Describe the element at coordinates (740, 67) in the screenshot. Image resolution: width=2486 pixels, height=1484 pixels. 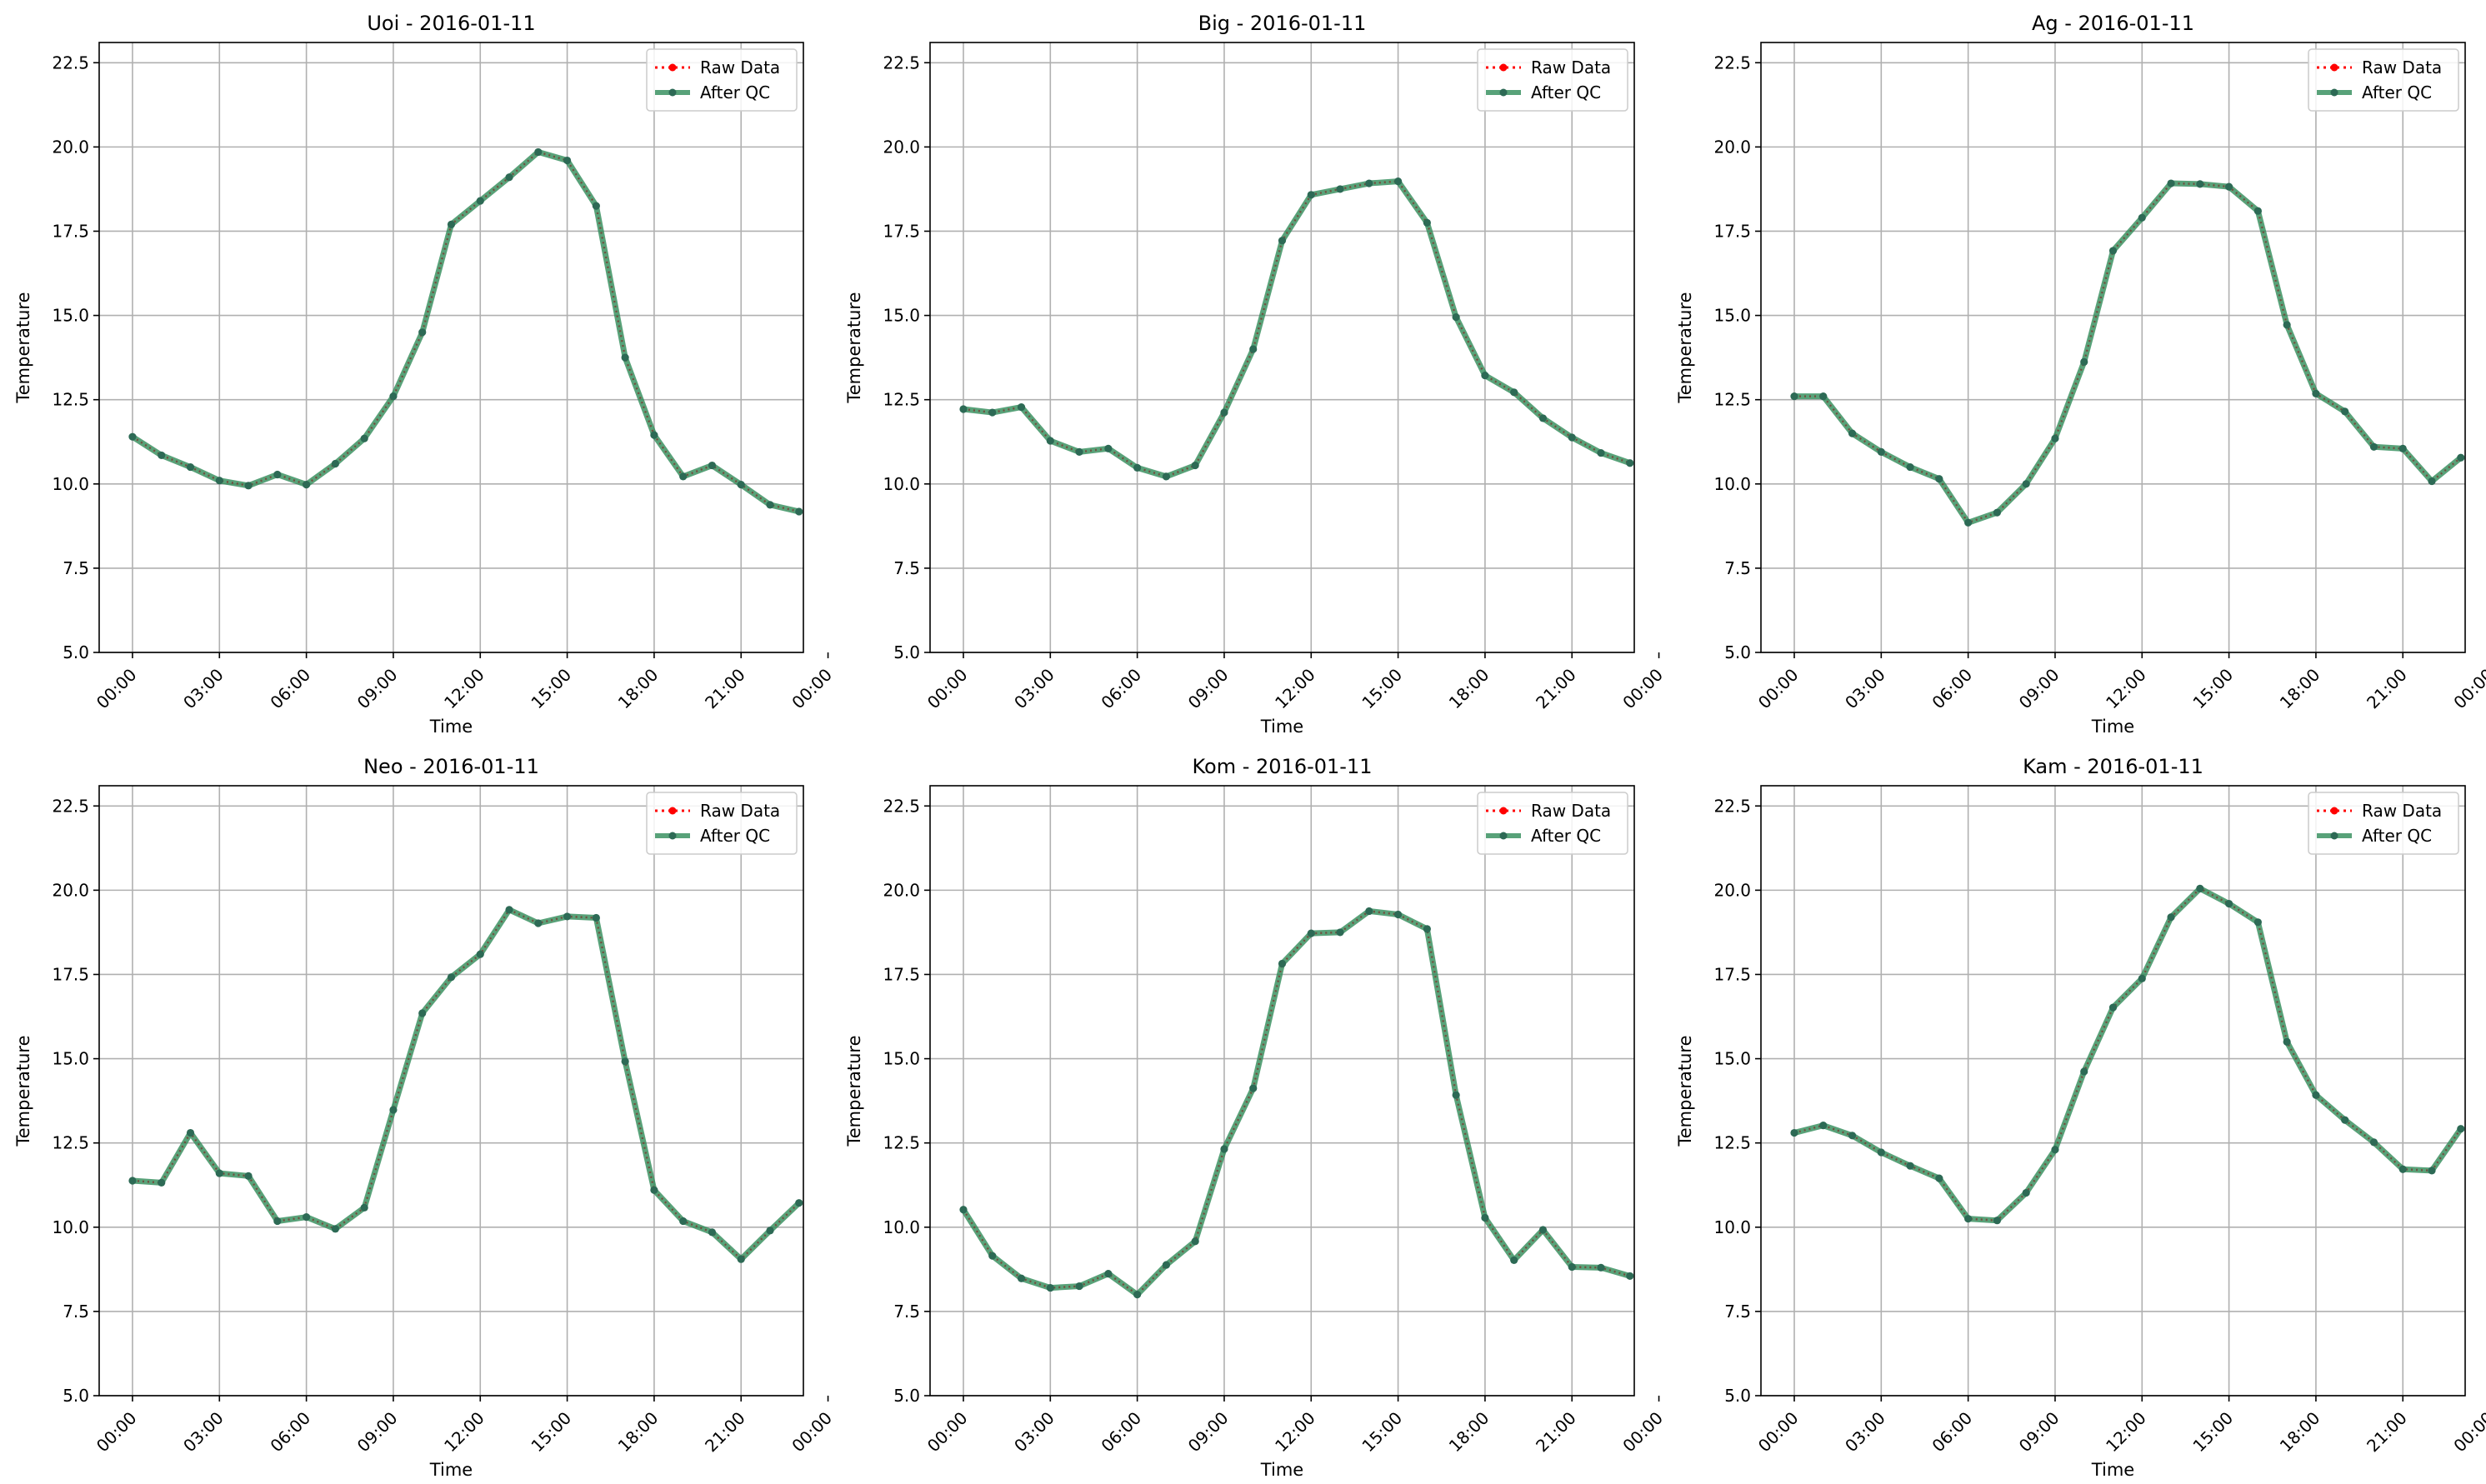
I see `legend-raw-label: Raw Data` at that location.